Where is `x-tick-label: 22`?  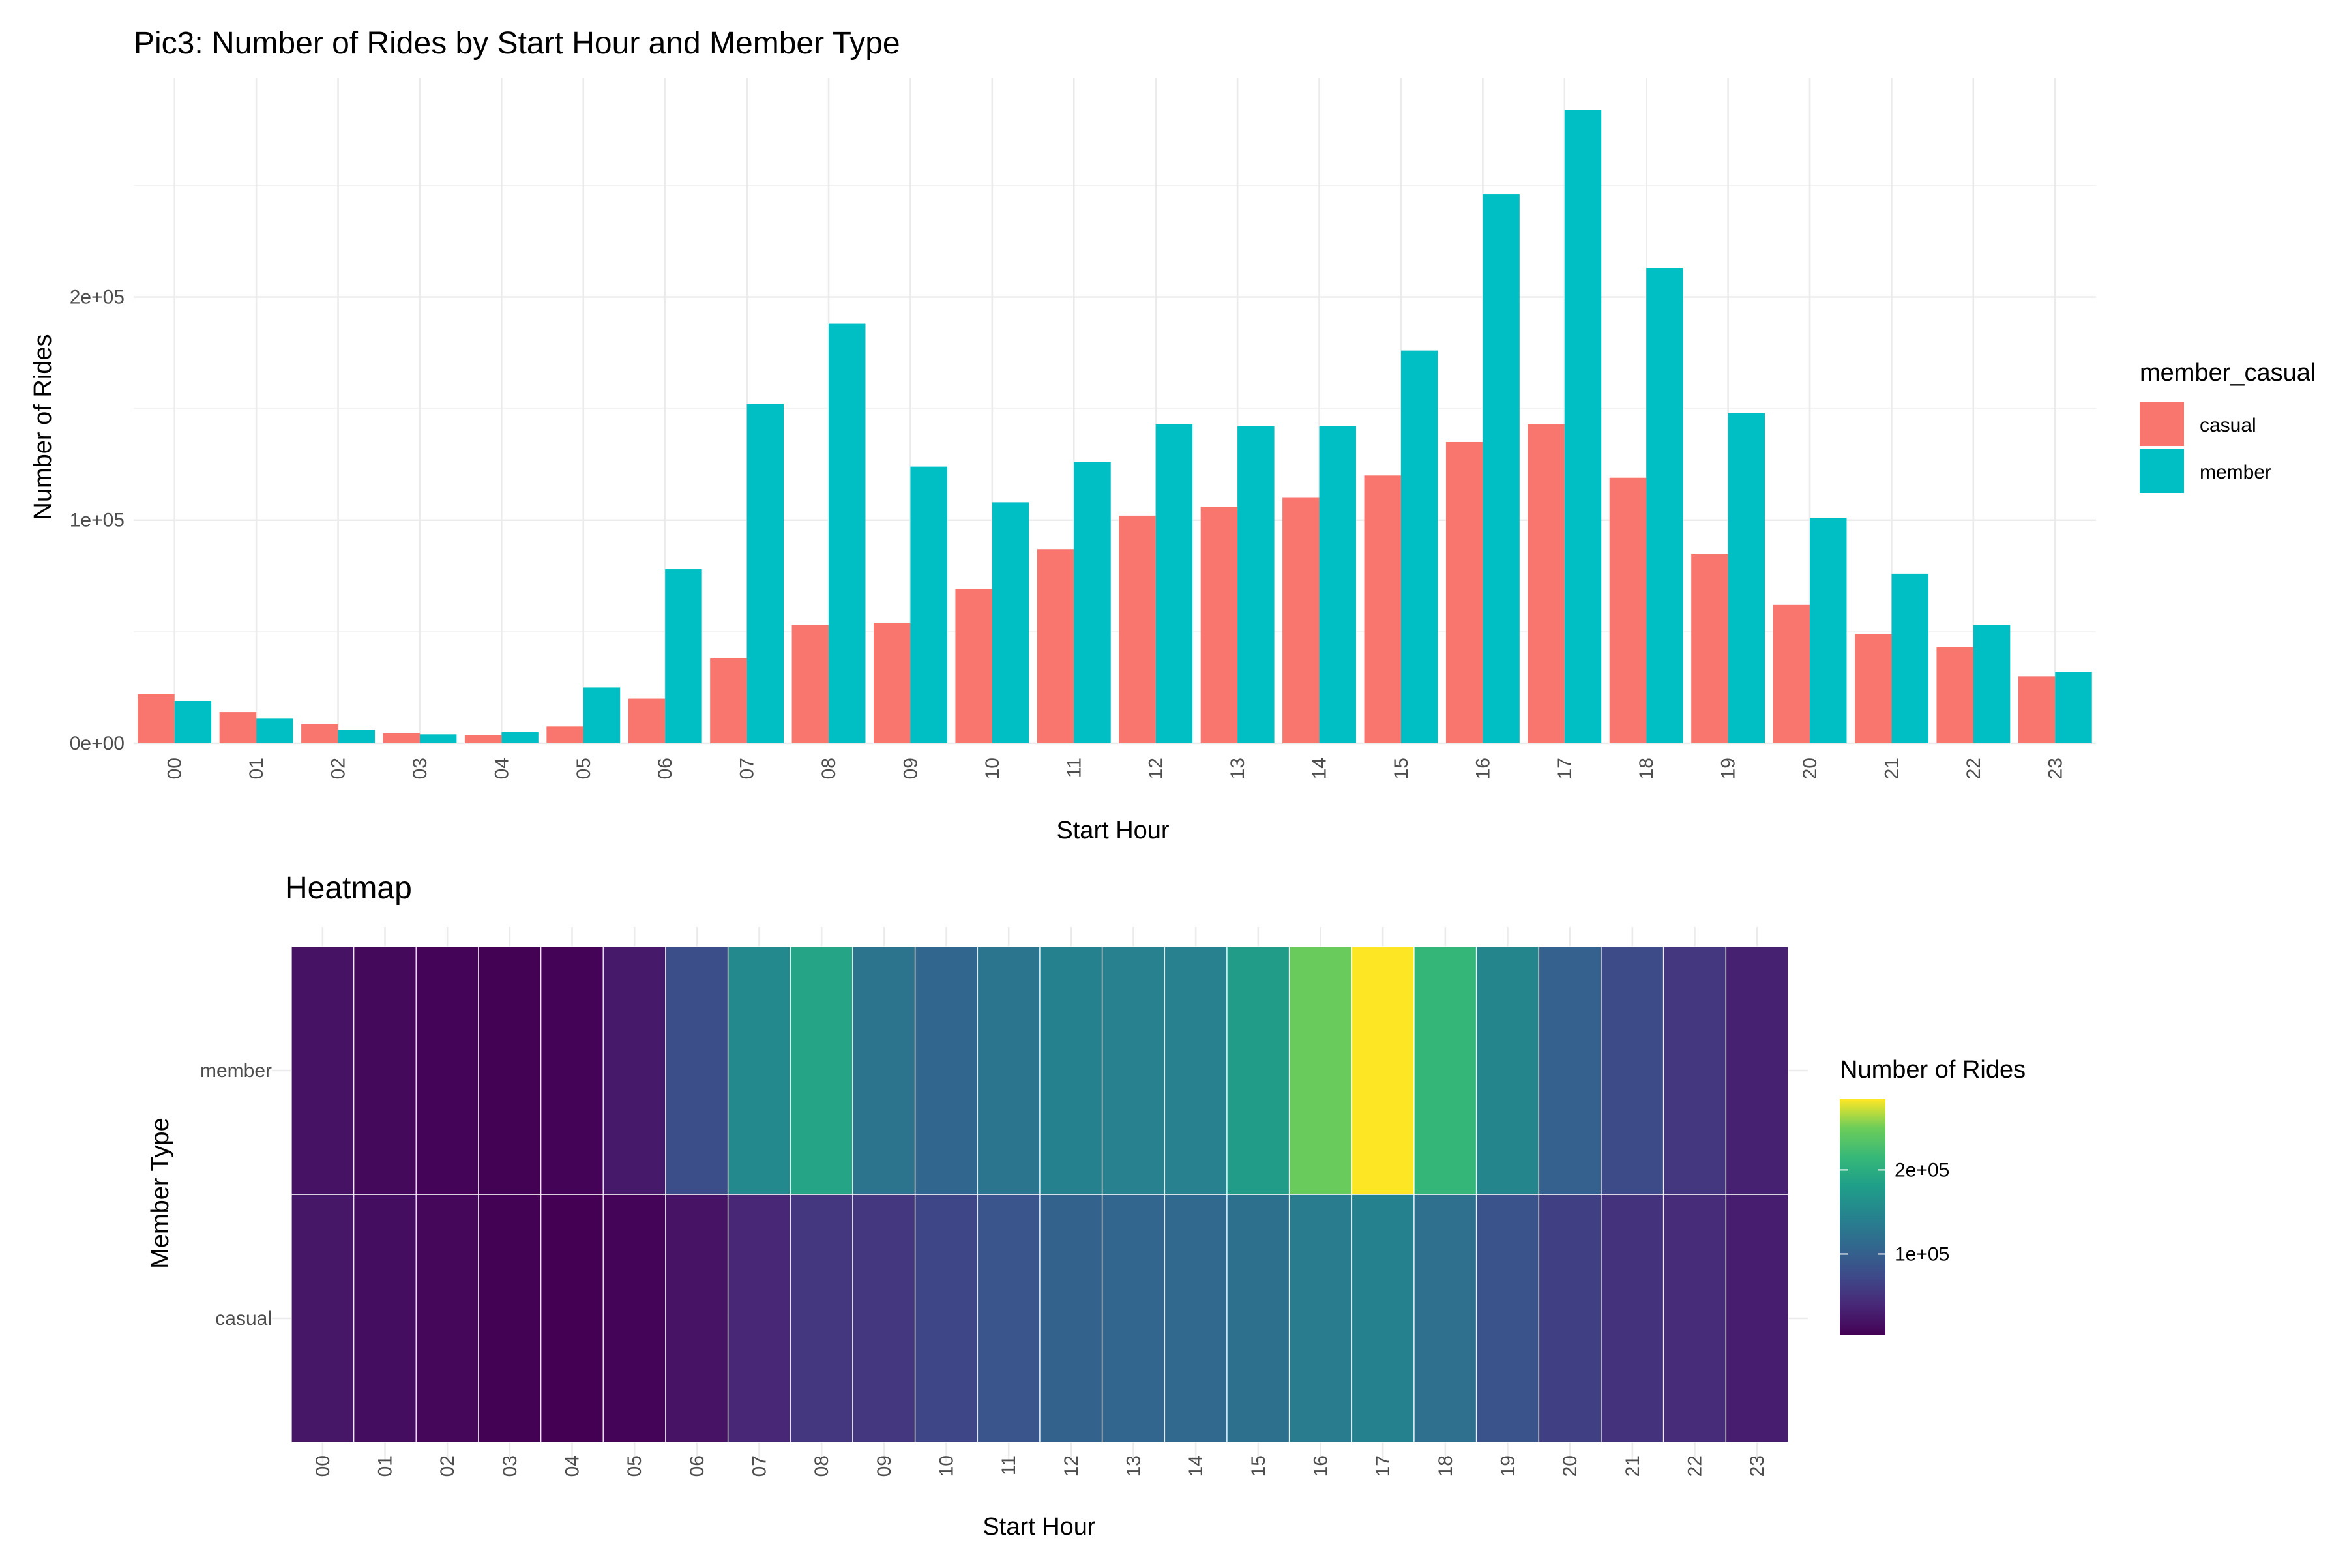
x-tick-label: 22 is located at coordinates (1974, 769).